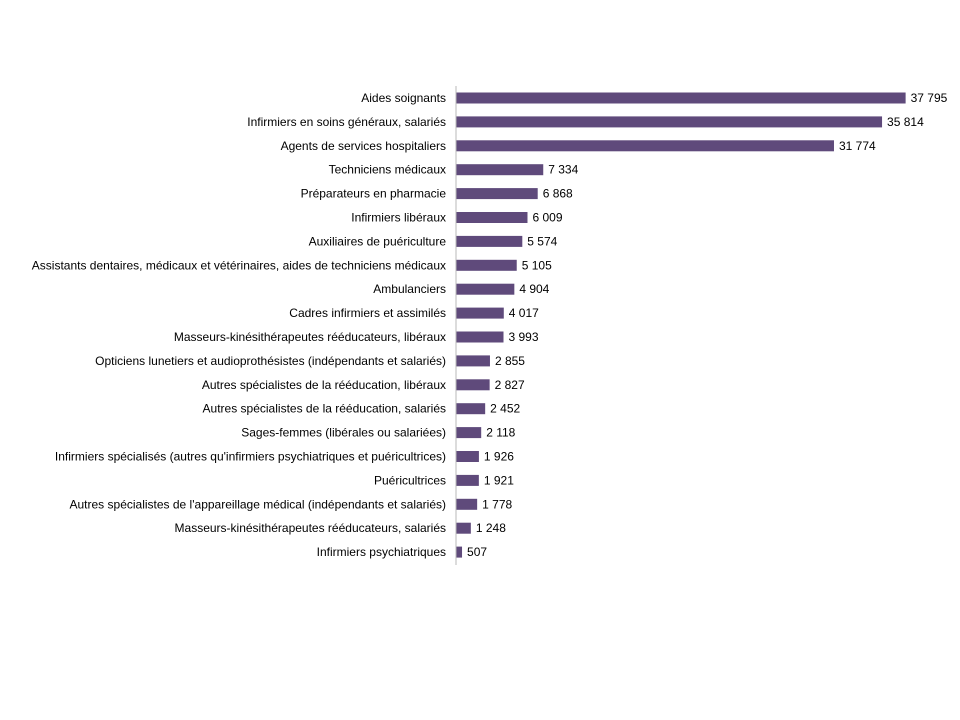 This screenshot has height=720, width=960. I want to click on data-label: 31 774, so click(857, 146).